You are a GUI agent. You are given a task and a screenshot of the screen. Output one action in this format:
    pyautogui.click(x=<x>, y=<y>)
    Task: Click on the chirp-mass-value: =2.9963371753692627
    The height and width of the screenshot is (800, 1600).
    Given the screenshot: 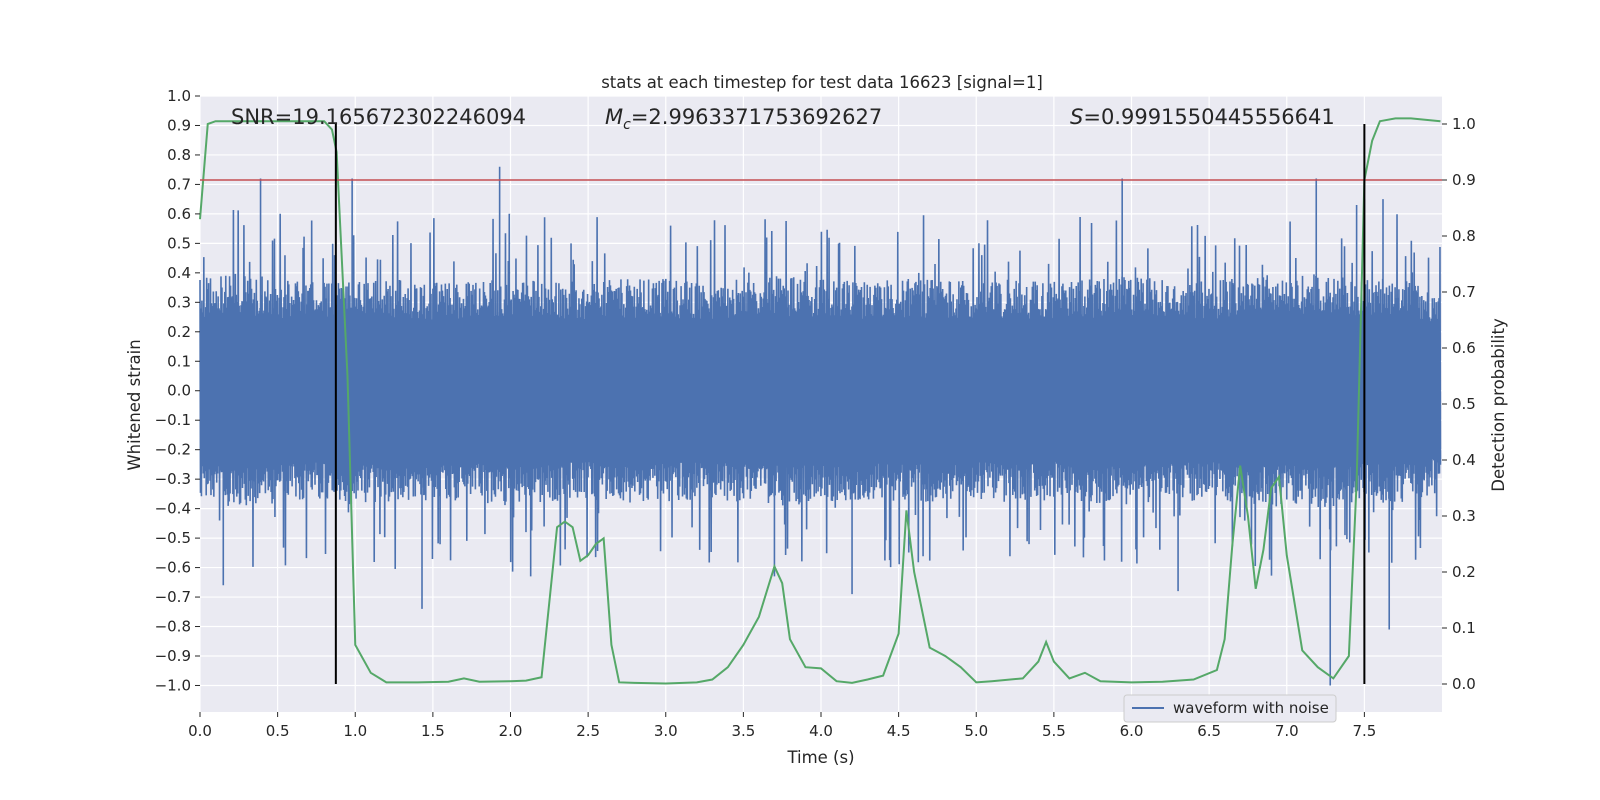 What is the action you would take?
    pyautogui.click(x=756, y=117)
    